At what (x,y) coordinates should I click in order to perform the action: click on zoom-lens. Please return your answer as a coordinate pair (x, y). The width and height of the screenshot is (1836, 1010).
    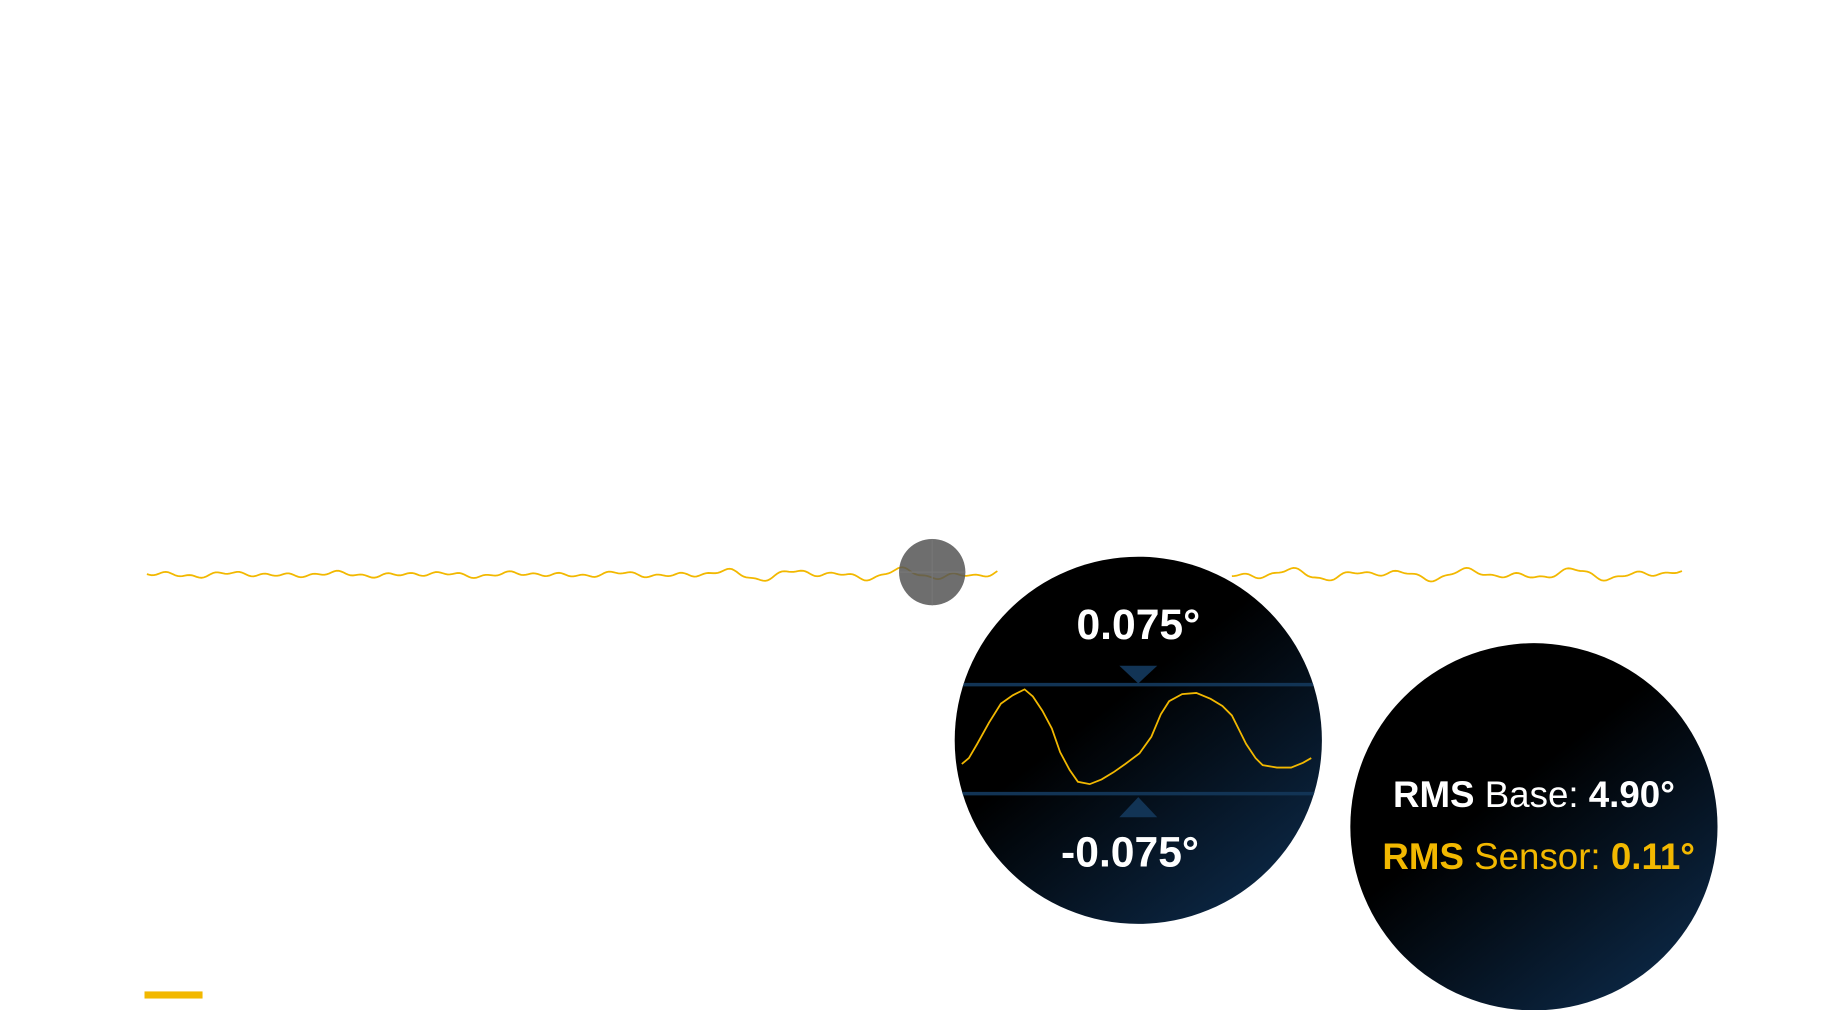
    Looking at the image, I should click on (1138, 740).